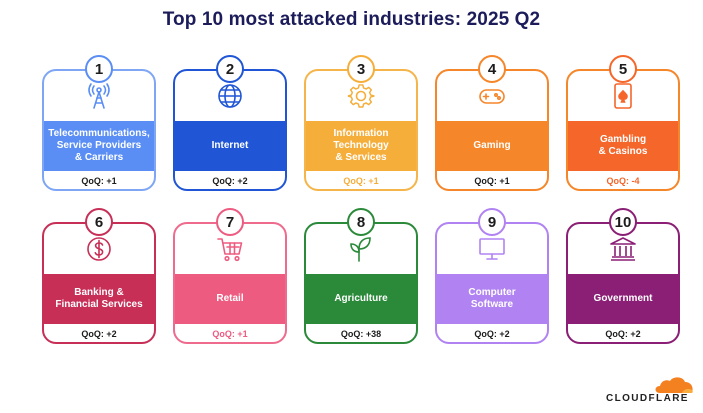 The image size is (703, 413). Describe the element at coordinates (623, 249) in the screenshot. I see `government-building-icon` at that location.